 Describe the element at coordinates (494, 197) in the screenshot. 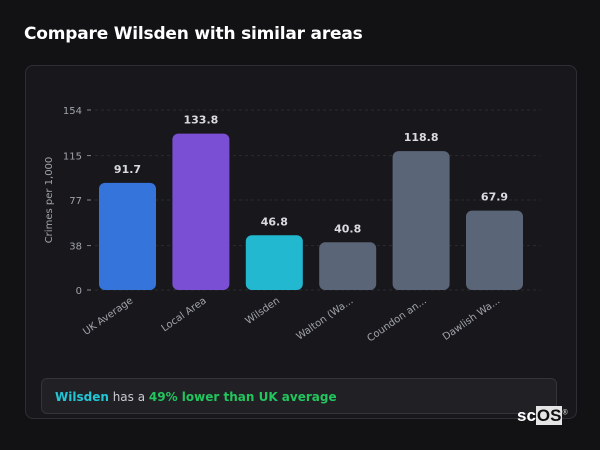

I see `data-label: 67.9` at that location.